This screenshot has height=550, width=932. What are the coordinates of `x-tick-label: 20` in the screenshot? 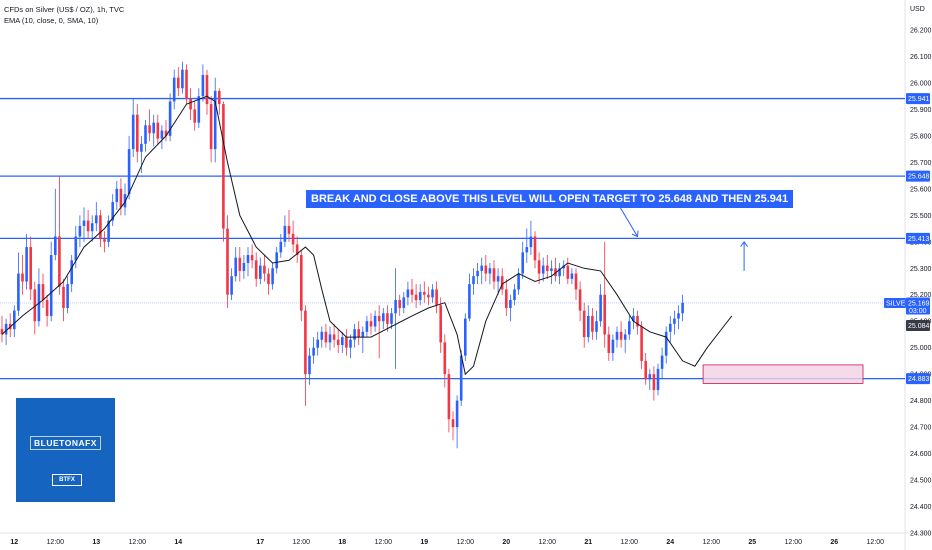 It's located at (506, 542).